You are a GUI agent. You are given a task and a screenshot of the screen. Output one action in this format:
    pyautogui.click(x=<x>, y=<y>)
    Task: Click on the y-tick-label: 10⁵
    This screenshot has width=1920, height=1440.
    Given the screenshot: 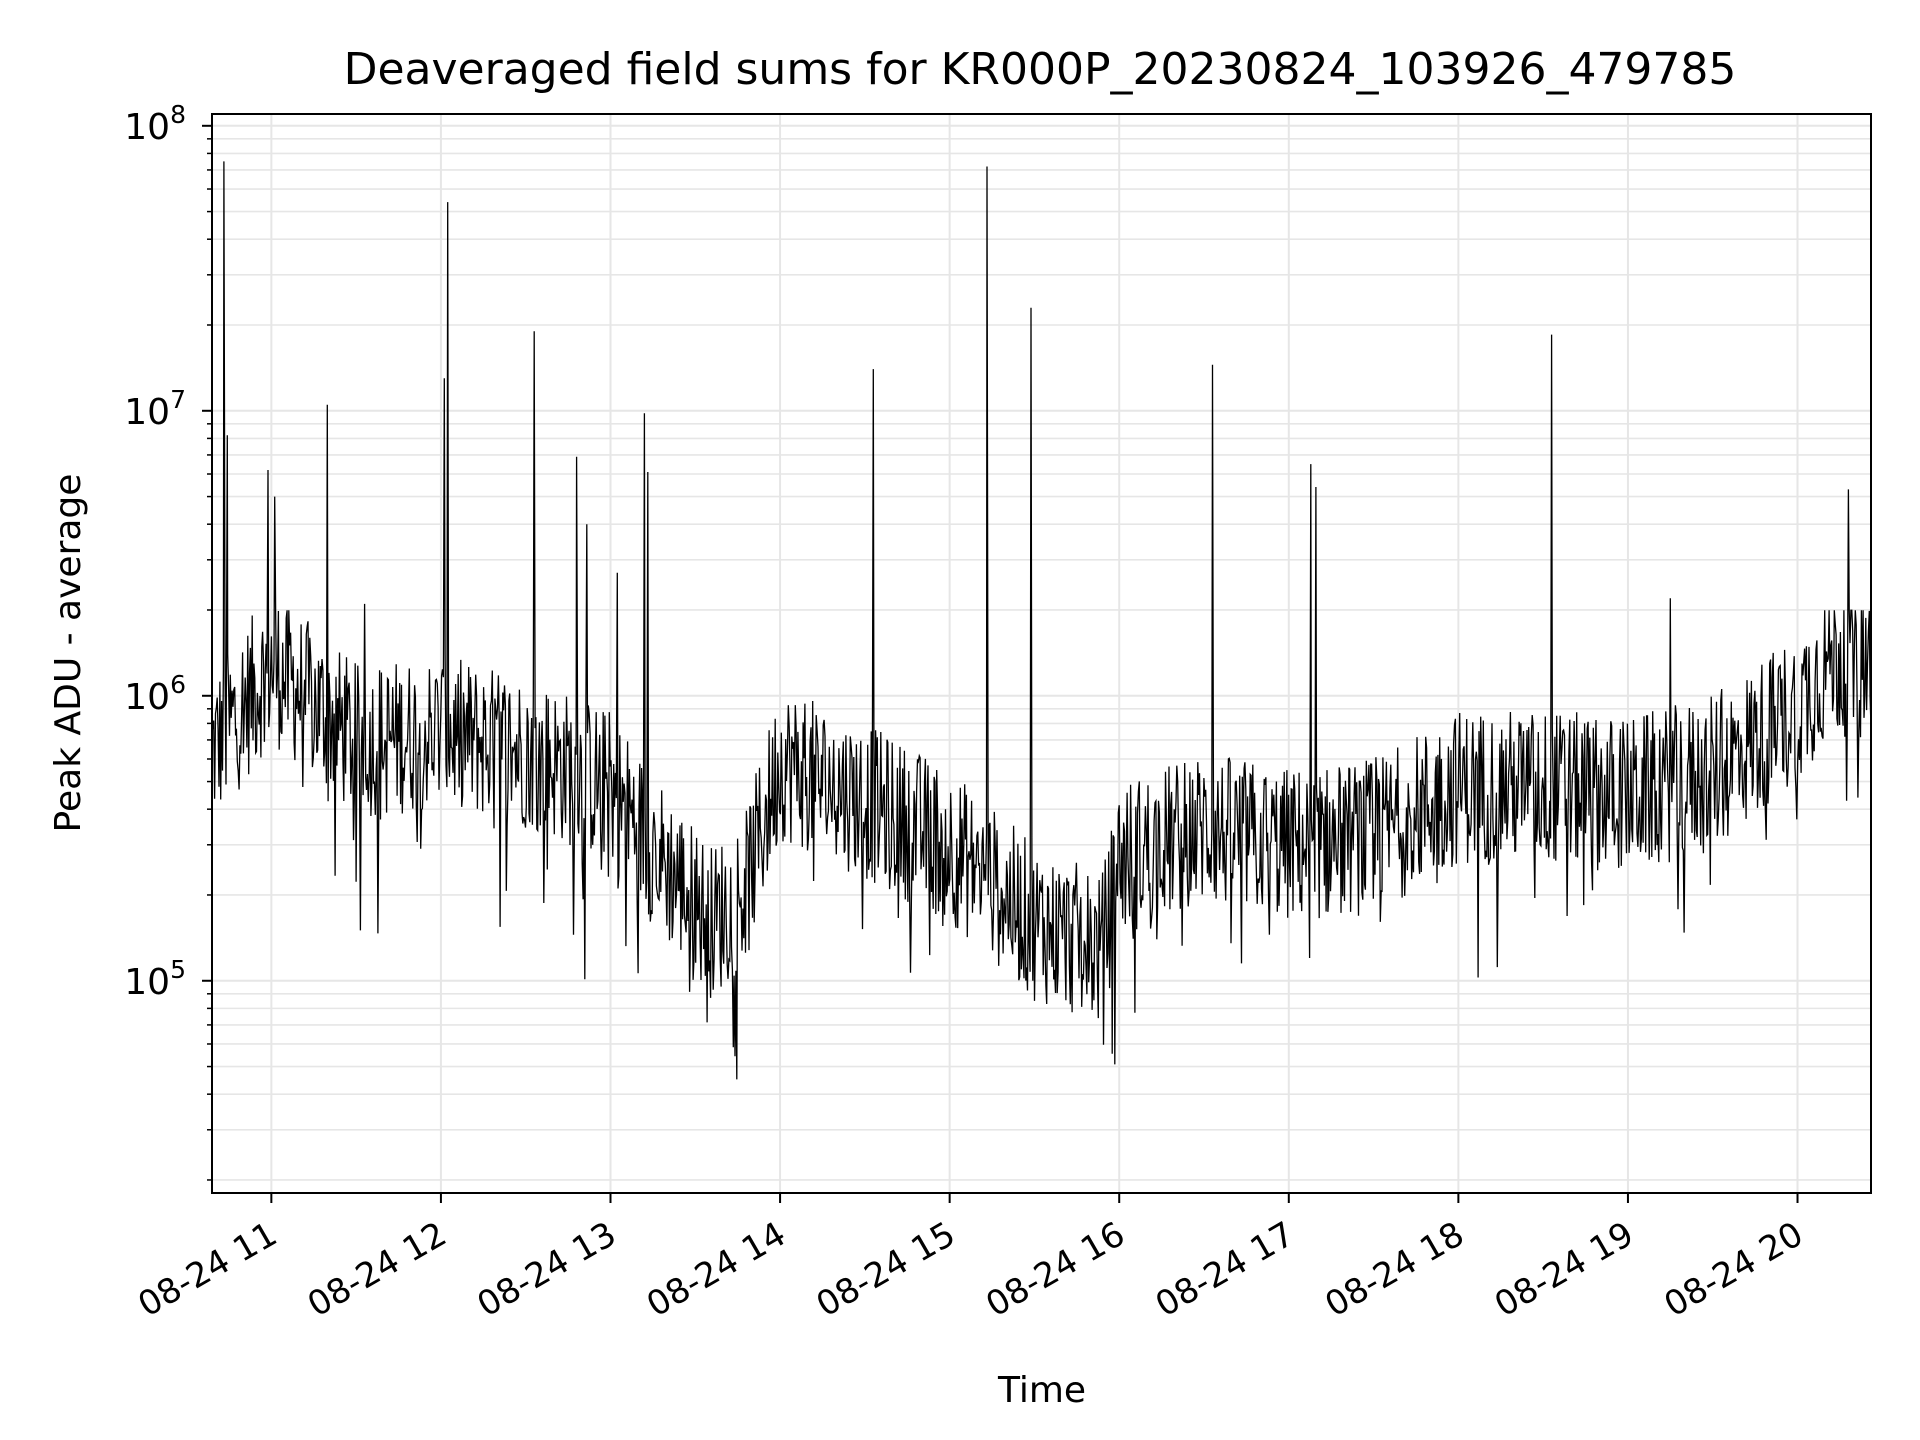 What is the action you would take?
    pyautogui.click(x=155, y=979)
    